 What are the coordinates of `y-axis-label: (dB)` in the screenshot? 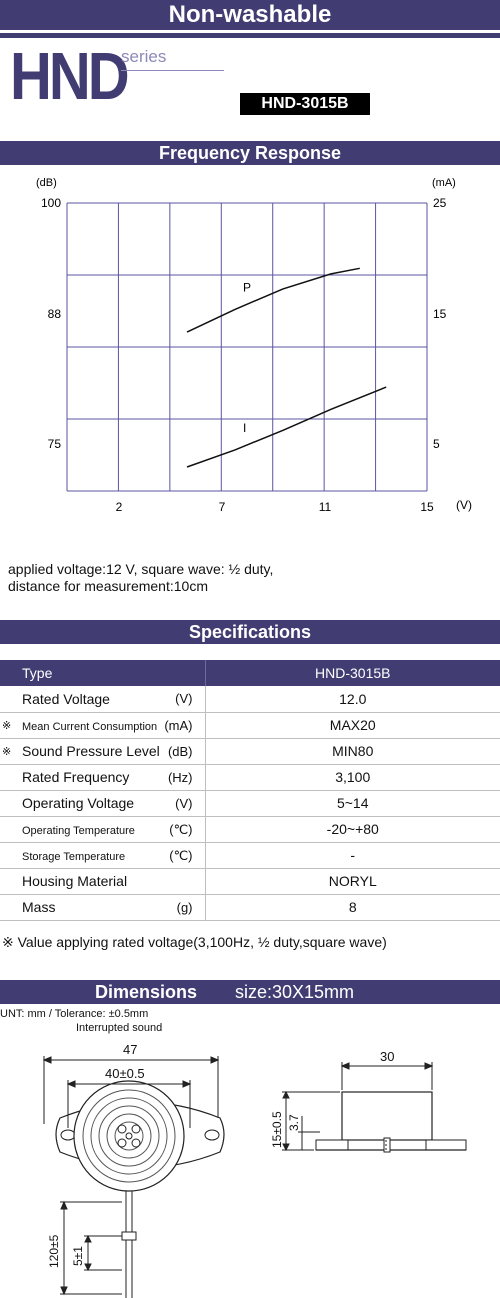 It's located at (46, 183).